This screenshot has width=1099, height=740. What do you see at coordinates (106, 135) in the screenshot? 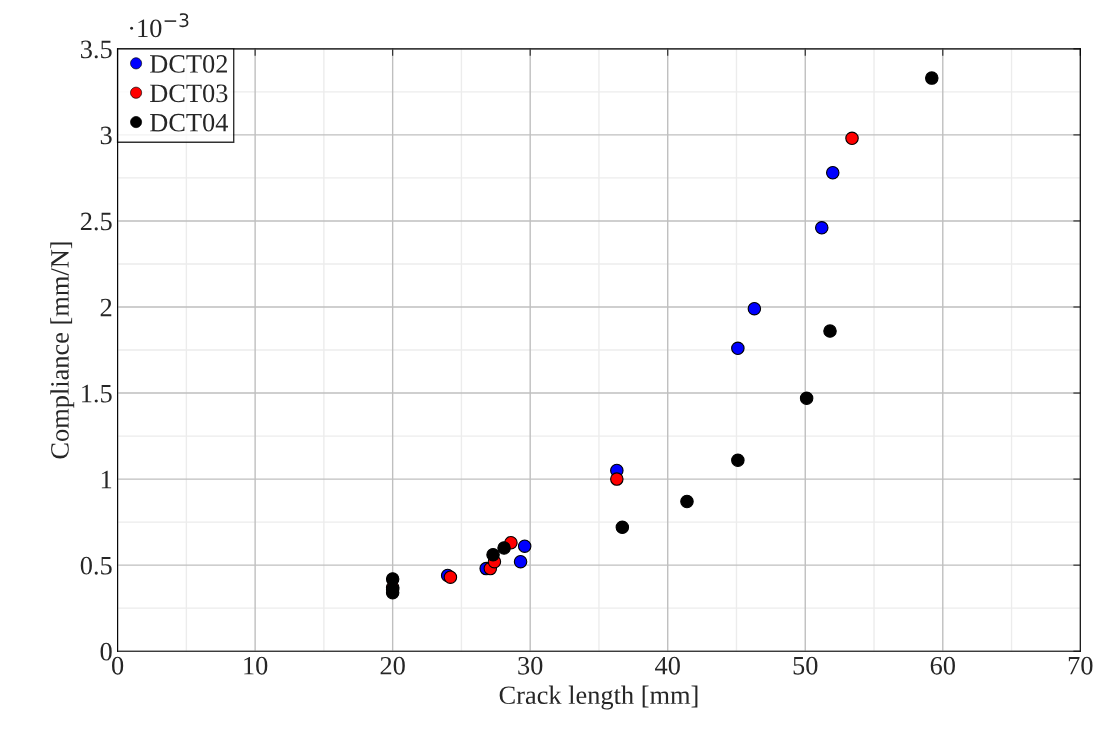
I see `y-tick-label: 3` at bounding box center [106, 135].